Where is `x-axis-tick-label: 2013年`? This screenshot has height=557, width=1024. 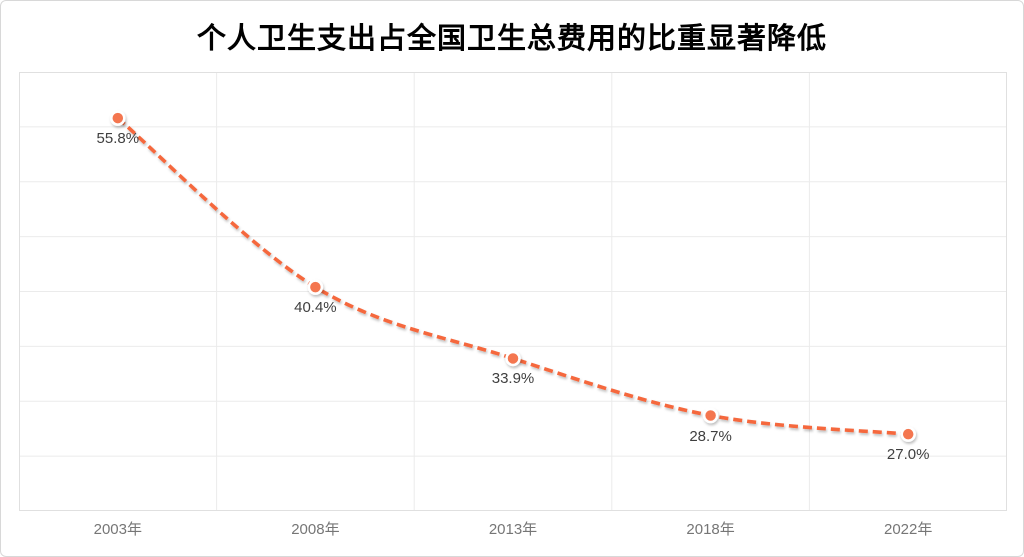 x-axis-tick-label: 2013年 is located at coordinates (513, 529).